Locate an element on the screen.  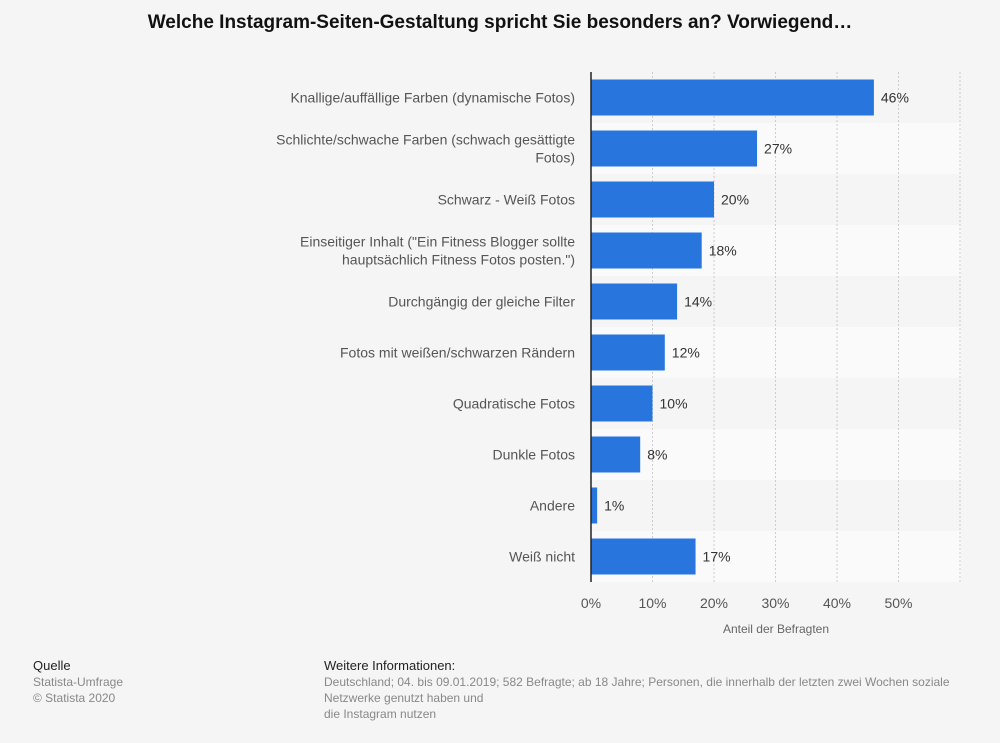
data-label: 46% is located at coordinates (895, 98).